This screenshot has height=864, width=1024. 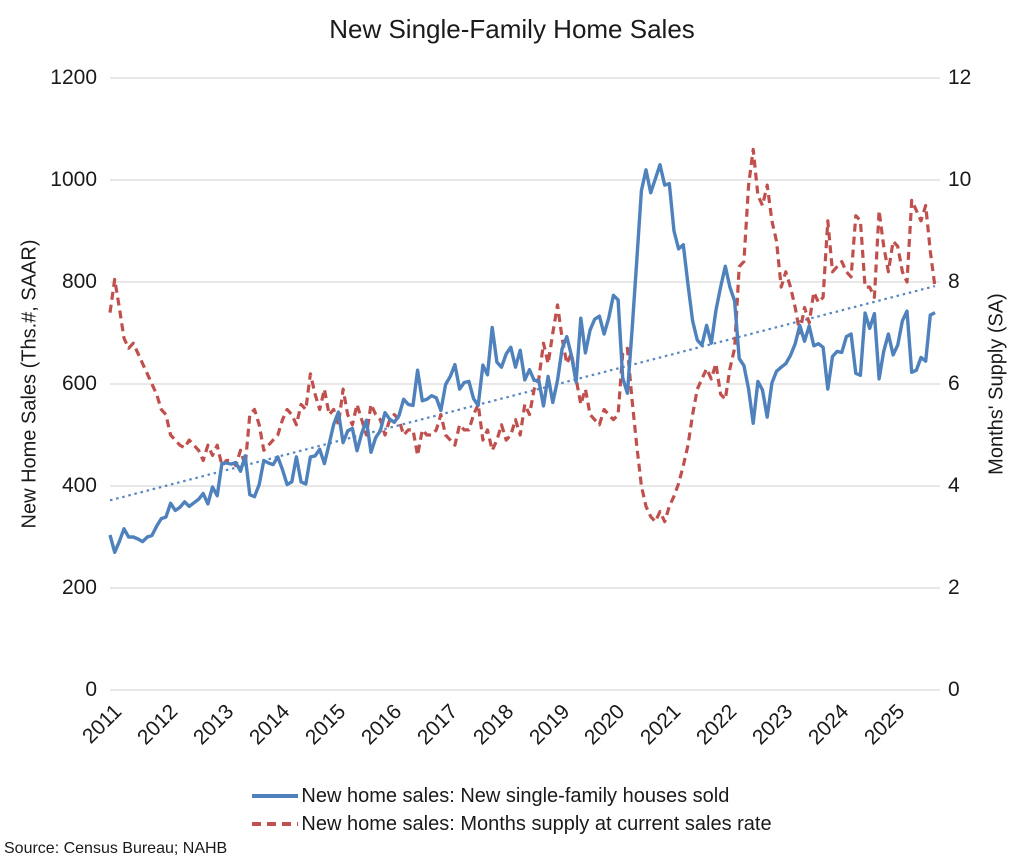 I want to click on y-axis-right-tick-label: 10, so click(x=960, y=179).